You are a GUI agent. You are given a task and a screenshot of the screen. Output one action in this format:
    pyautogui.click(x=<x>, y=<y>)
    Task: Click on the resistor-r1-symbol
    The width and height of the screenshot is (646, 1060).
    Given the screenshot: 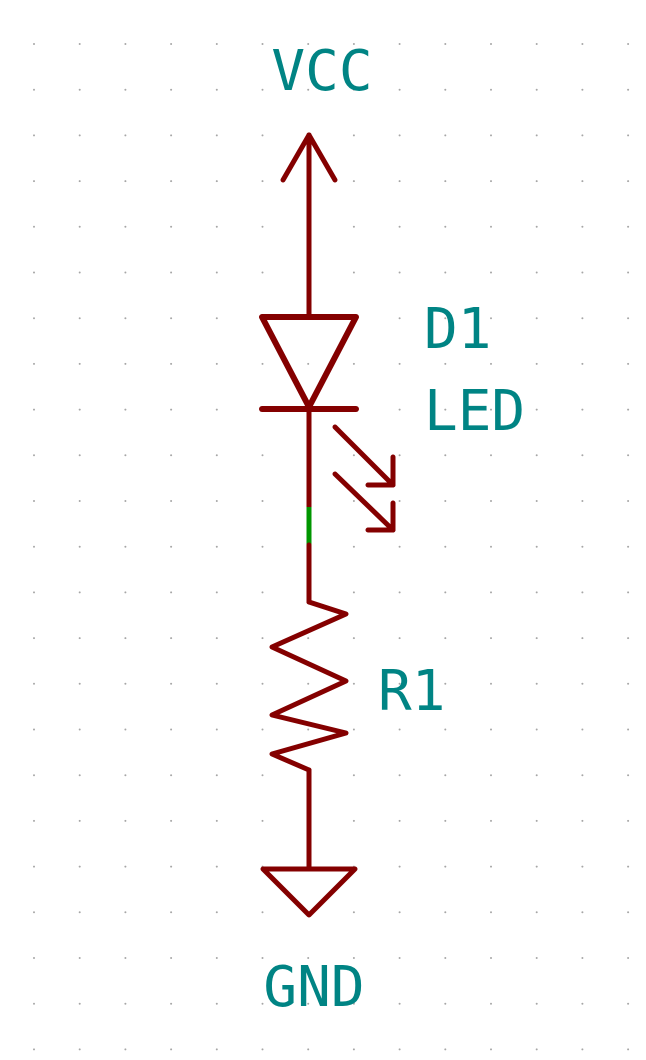 What is the action you would take?
    pyautogui.click(x=309, y=686)
    